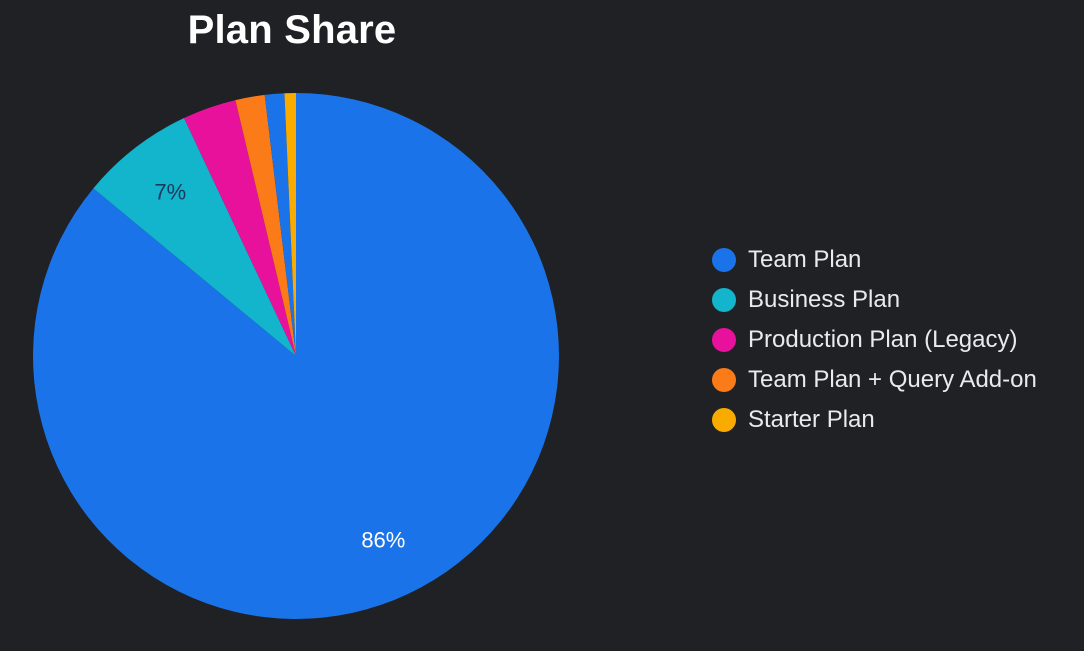  I want to click on legend-item: Team Plan + Query Add-on, so click(874, 380).